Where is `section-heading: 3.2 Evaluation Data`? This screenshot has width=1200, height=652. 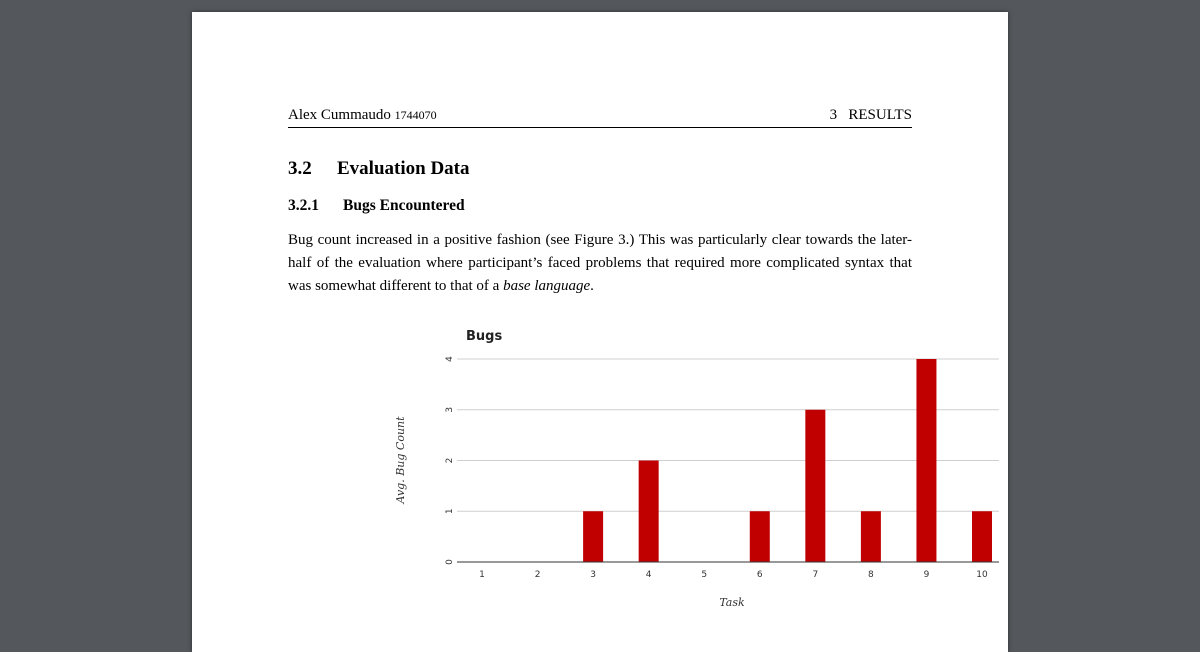
section-heading: 3.2 Evaluation Data is located at coordinates (379, 169).